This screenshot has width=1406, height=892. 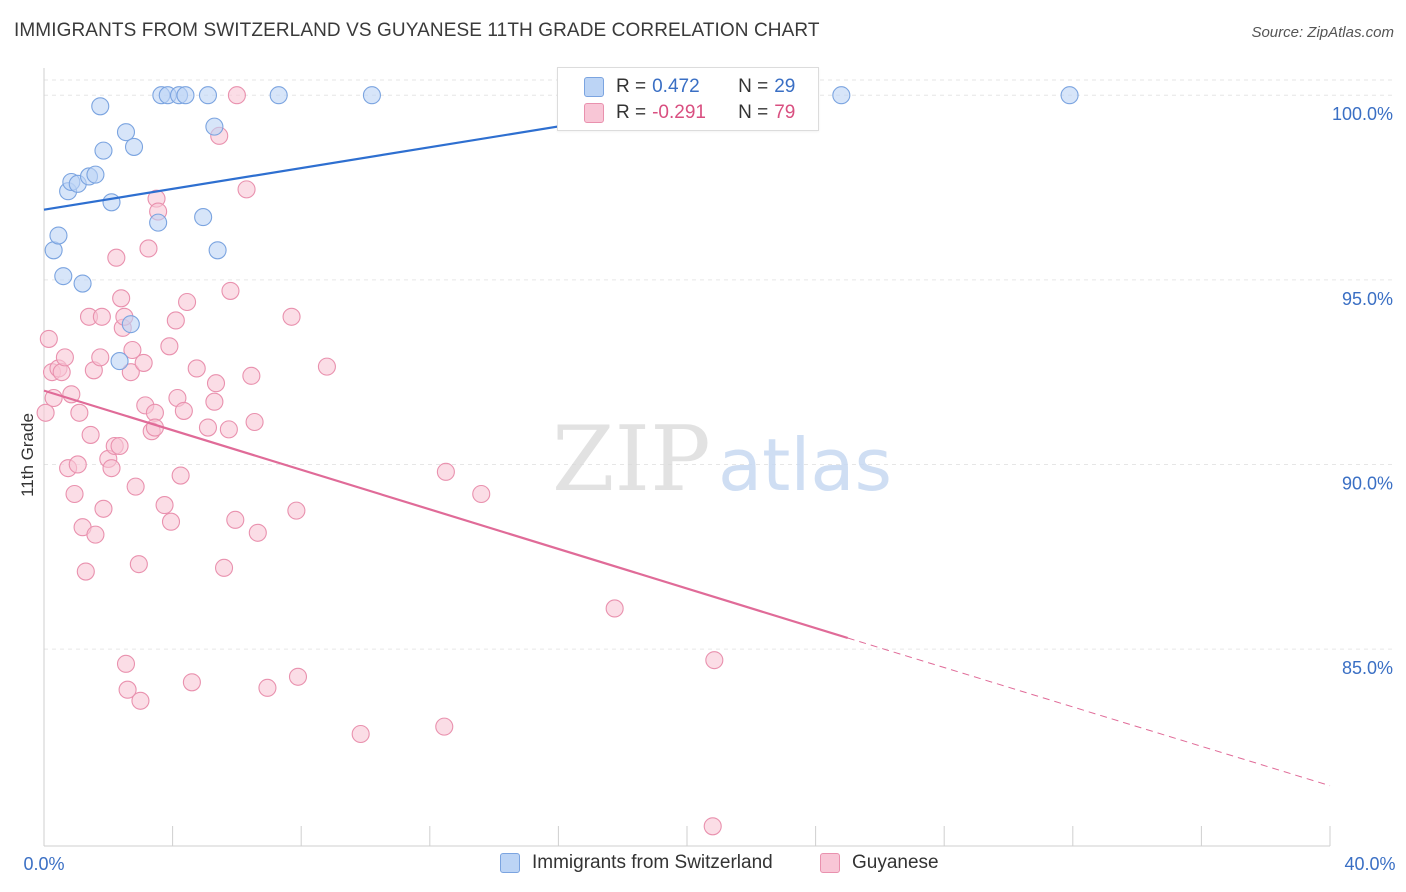 What do you see at coordinates (1089, 712) in the screenshot?
I see `trend-line-guyanese-extension` at bounding box center [1089, 712].